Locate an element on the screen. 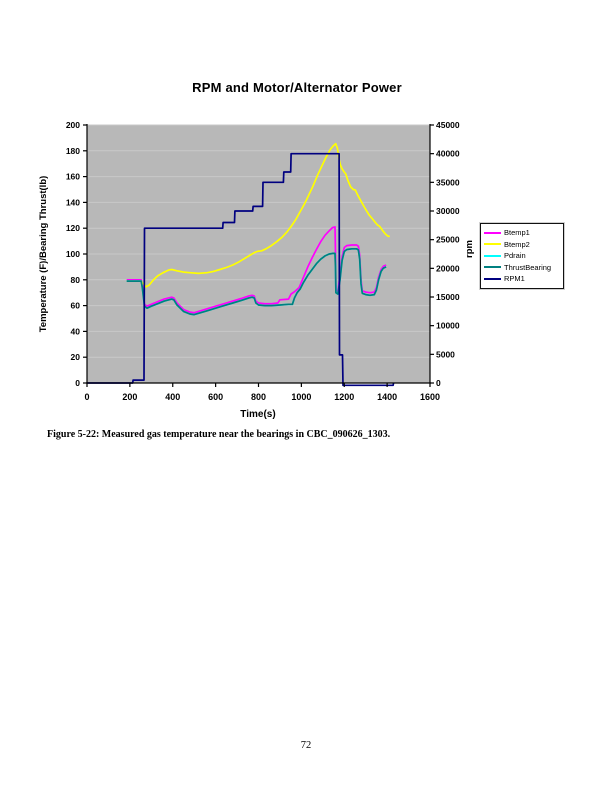  y-left-tick-label: 60 is located at coordinates (76, 306).